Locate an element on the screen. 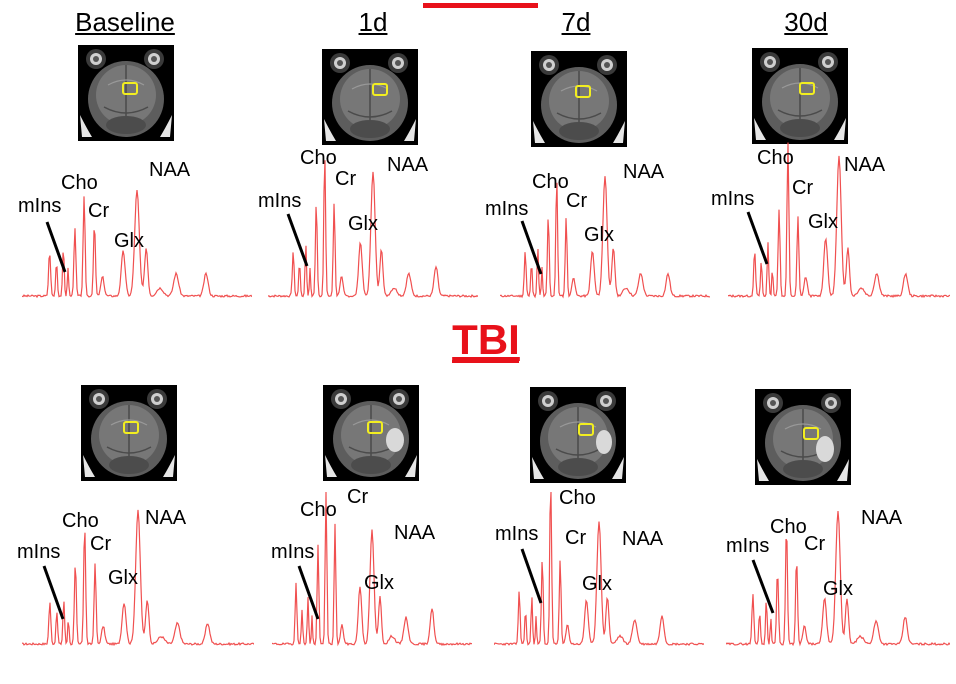 This screenshot has width=956, height=684. mri-image-1d is located at coordinates (370, 97).